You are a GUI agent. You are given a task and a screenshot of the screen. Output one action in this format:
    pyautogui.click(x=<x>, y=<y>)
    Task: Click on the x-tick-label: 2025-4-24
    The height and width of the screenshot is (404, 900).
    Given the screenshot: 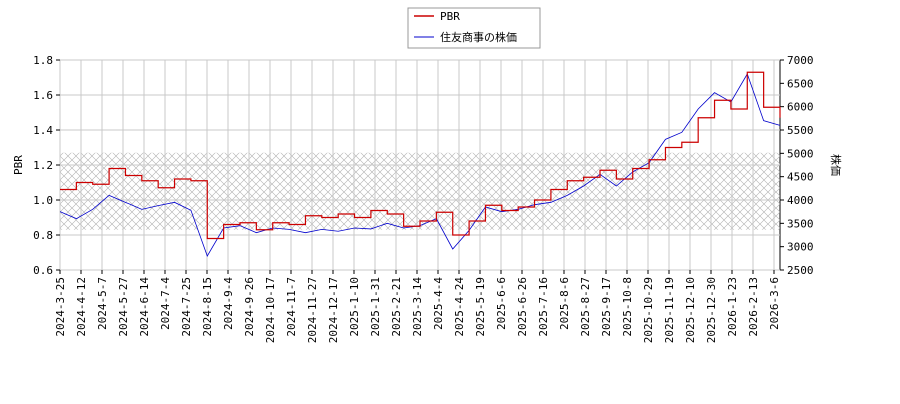 What is the action you would take?
    pyautogui.click(x=459, y=307)
    